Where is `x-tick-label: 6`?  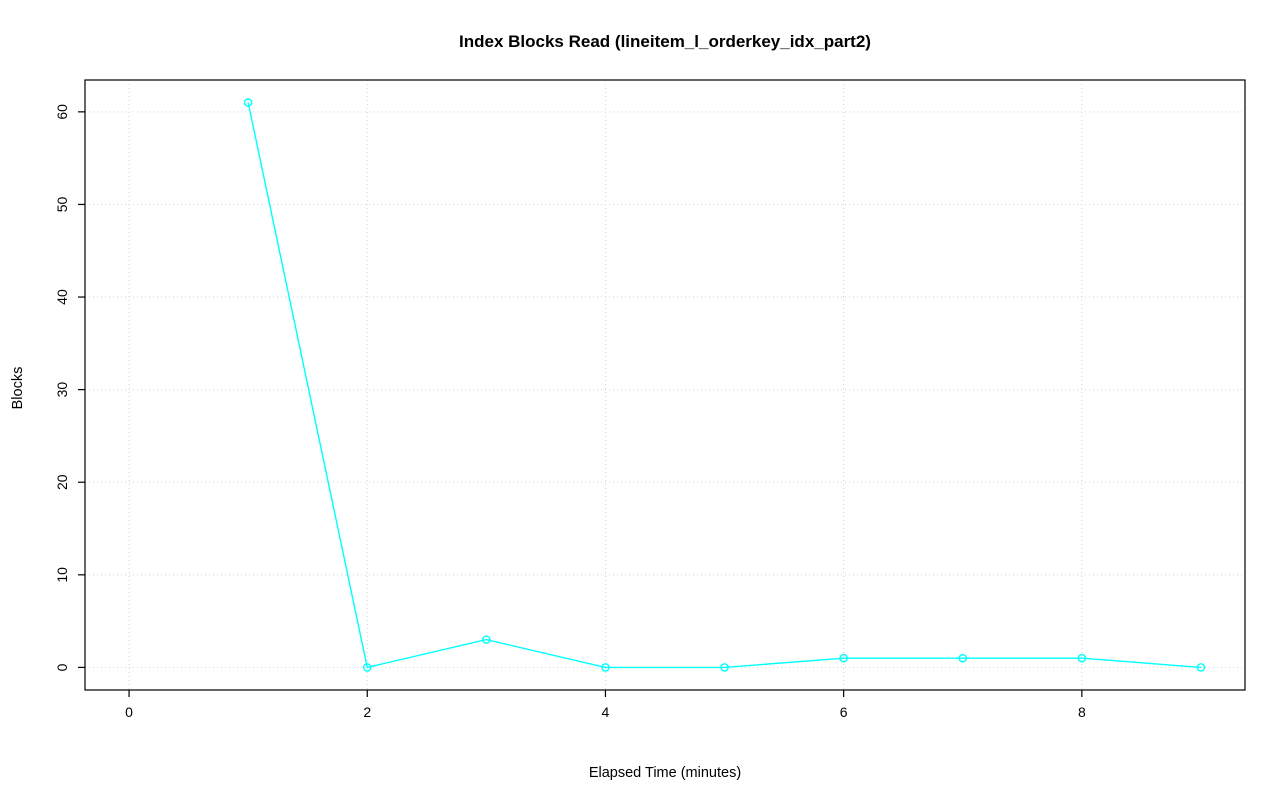
x-tick-label: 6 is located at coordinates (844, 712).